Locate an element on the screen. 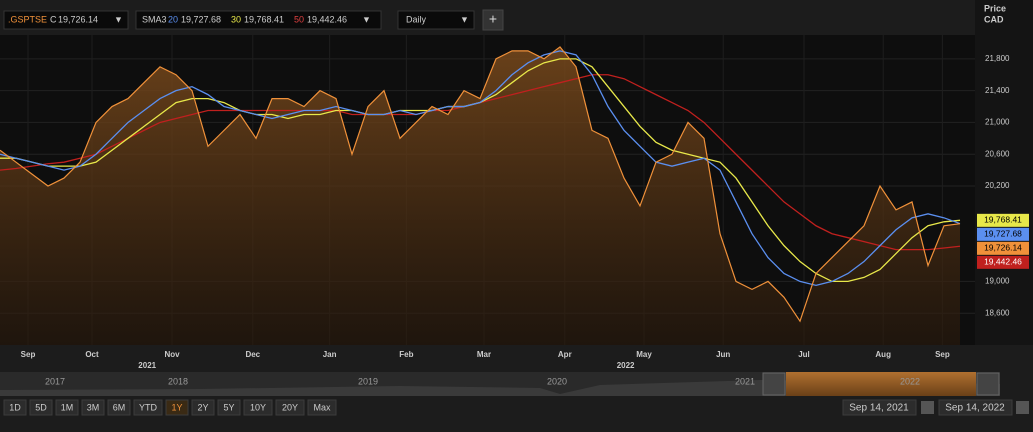 The image size is (1033, 432). range-label: 1Y is located at coordinates (176, 407).